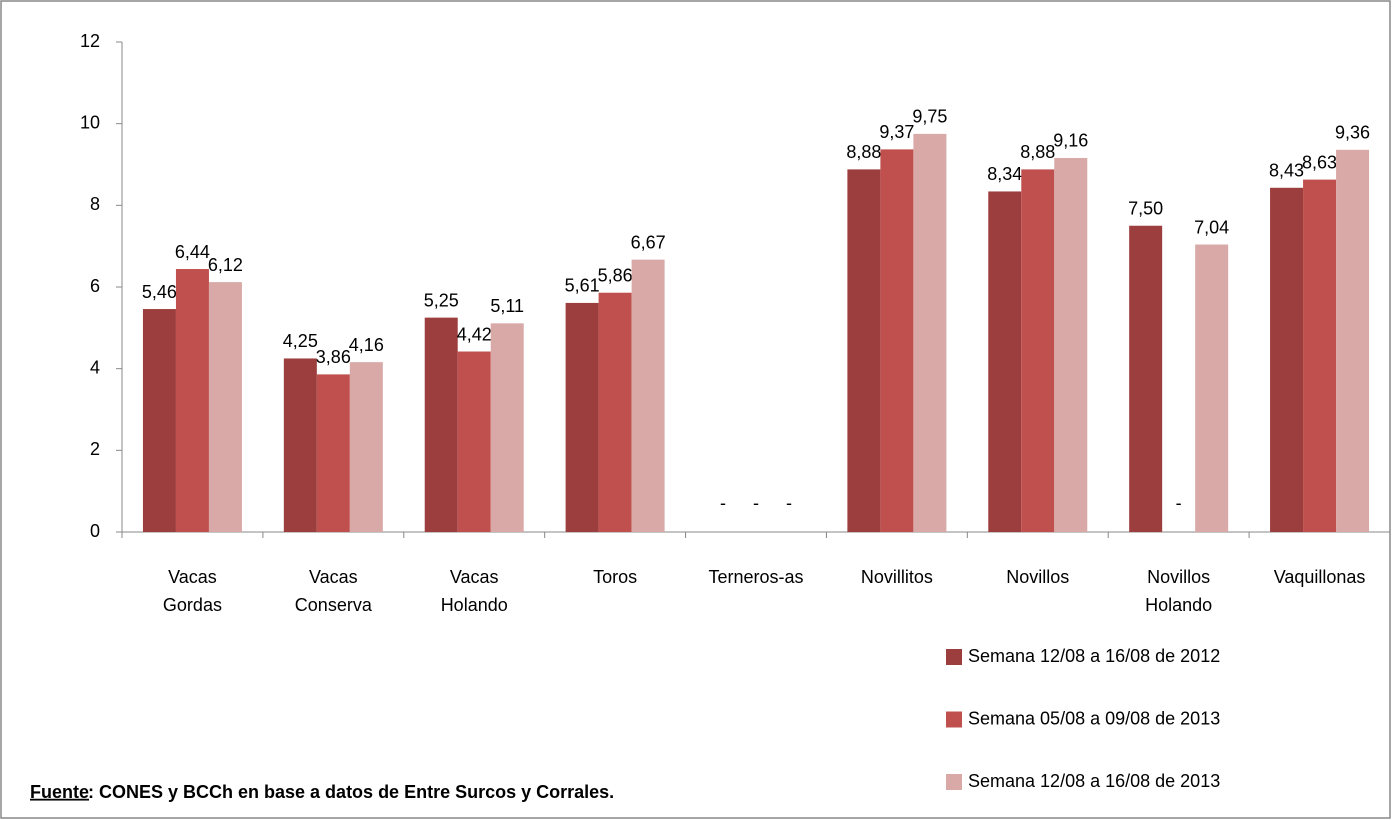 This screenshot has height=820, width=1392. I want to click on data-label: 5,46, so click(159, 292).